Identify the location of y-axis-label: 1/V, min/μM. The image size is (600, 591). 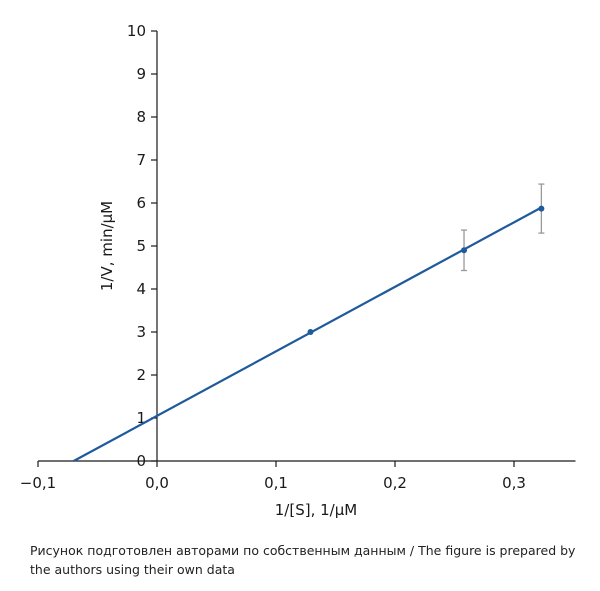
(107, 246).